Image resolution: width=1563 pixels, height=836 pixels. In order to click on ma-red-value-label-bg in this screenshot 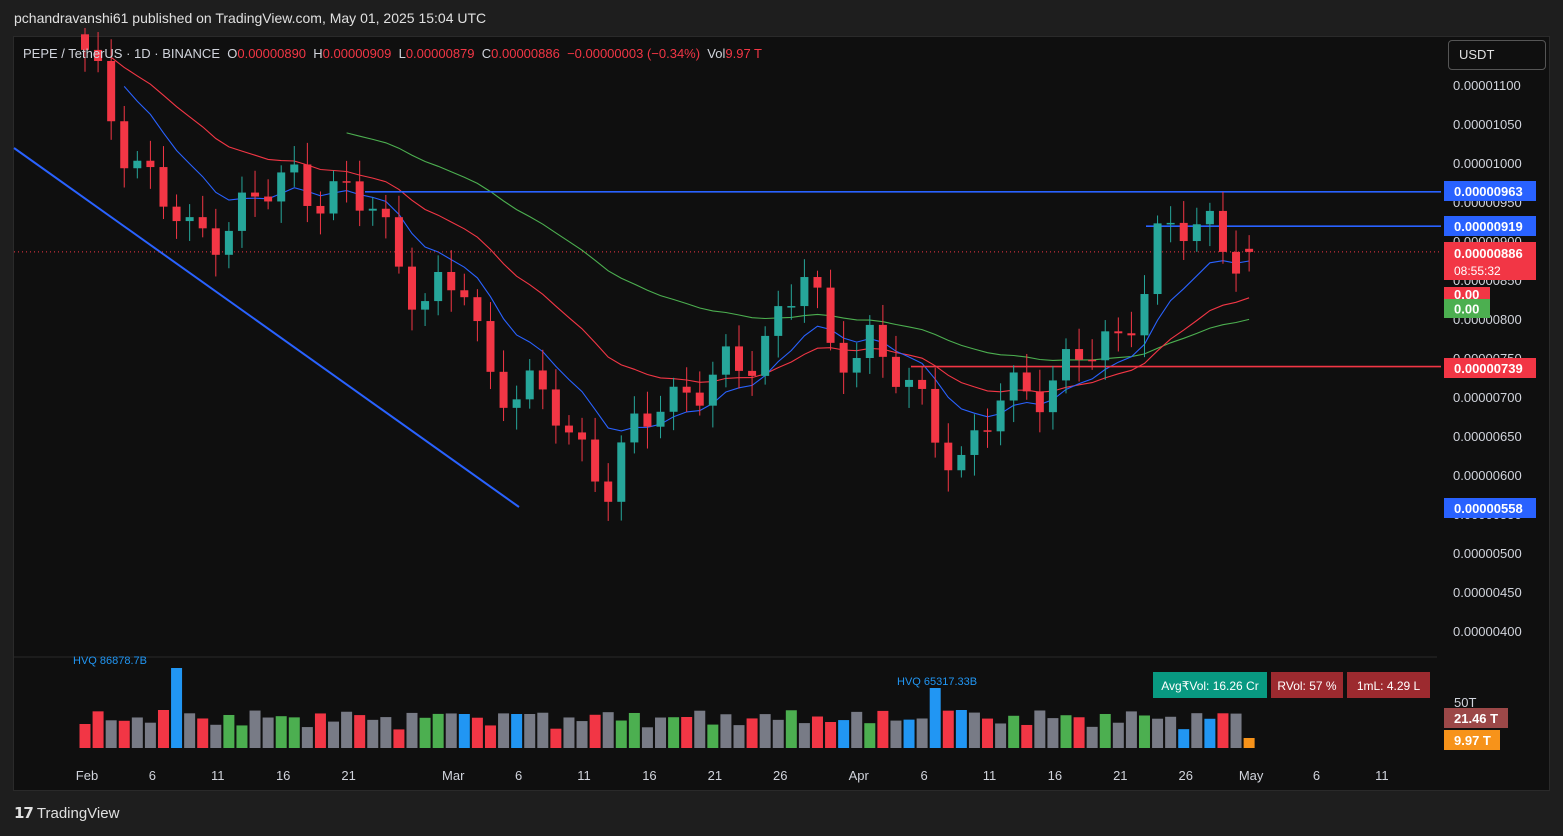, I will do `click(1467, 294)`.